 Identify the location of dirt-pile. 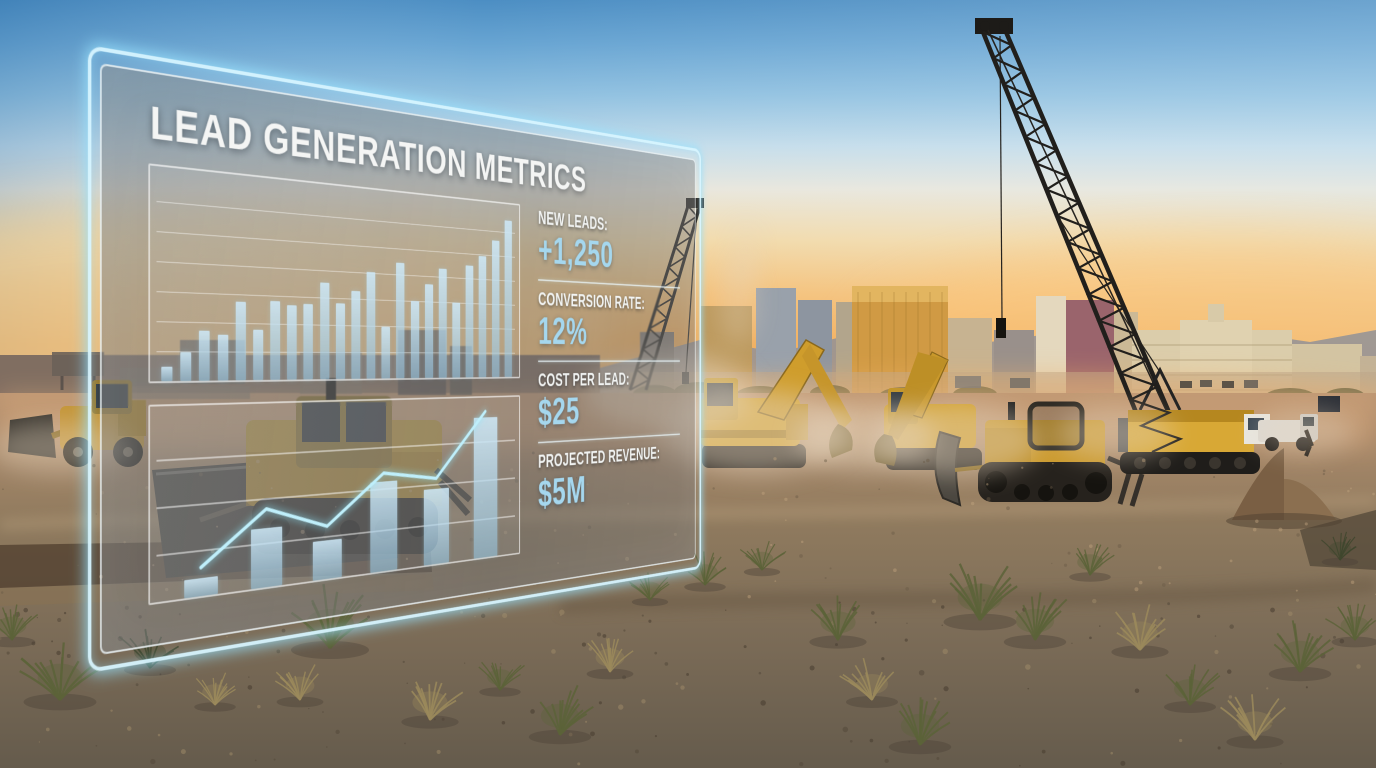
(1284, 479).